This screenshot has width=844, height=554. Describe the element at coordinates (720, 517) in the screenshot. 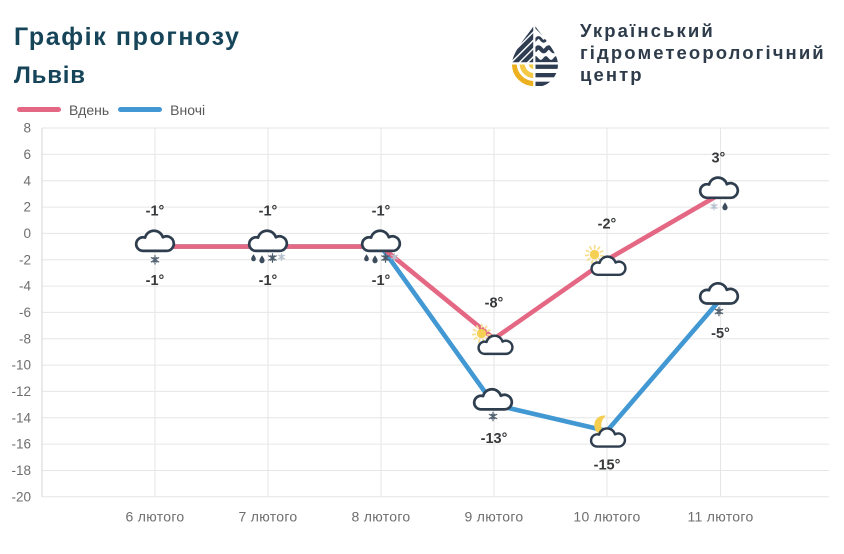

I see `svg-text: 11 лютого` at that location.